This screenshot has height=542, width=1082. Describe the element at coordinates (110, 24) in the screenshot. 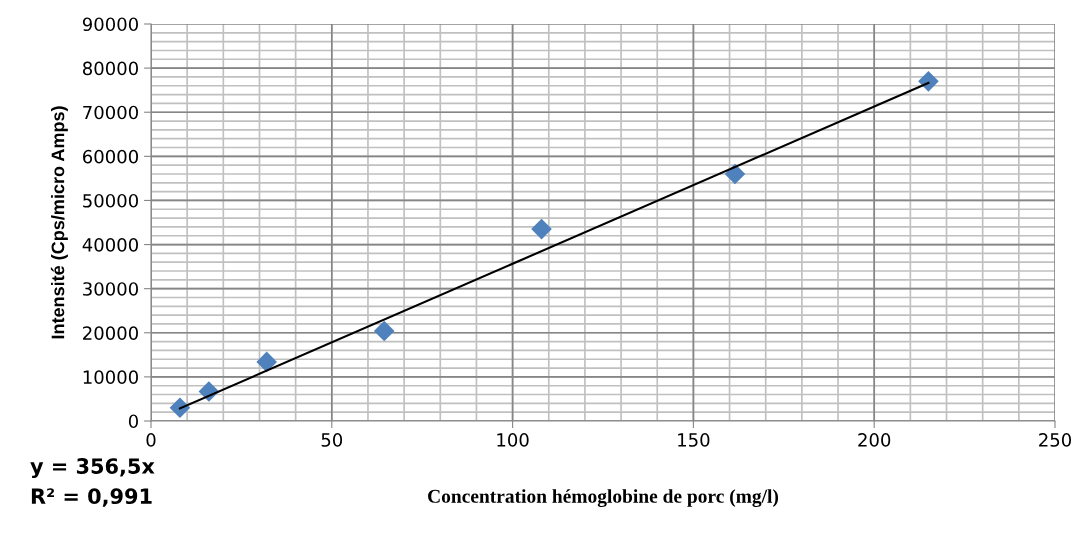

I see `y-tick-label: 90000` at that location.